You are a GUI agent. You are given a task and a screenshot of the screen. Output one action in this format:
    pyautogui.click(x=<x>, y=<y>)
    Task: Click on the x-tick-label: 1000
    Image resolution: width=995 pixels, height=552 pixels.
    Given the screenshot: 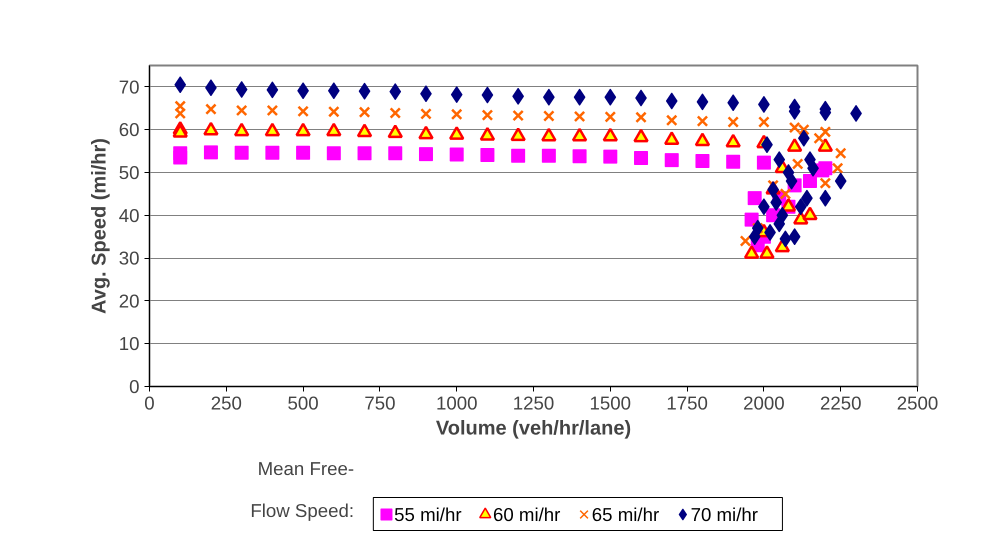 What is the action you would take?
    pyautogui.click(x=457, y=403)
    